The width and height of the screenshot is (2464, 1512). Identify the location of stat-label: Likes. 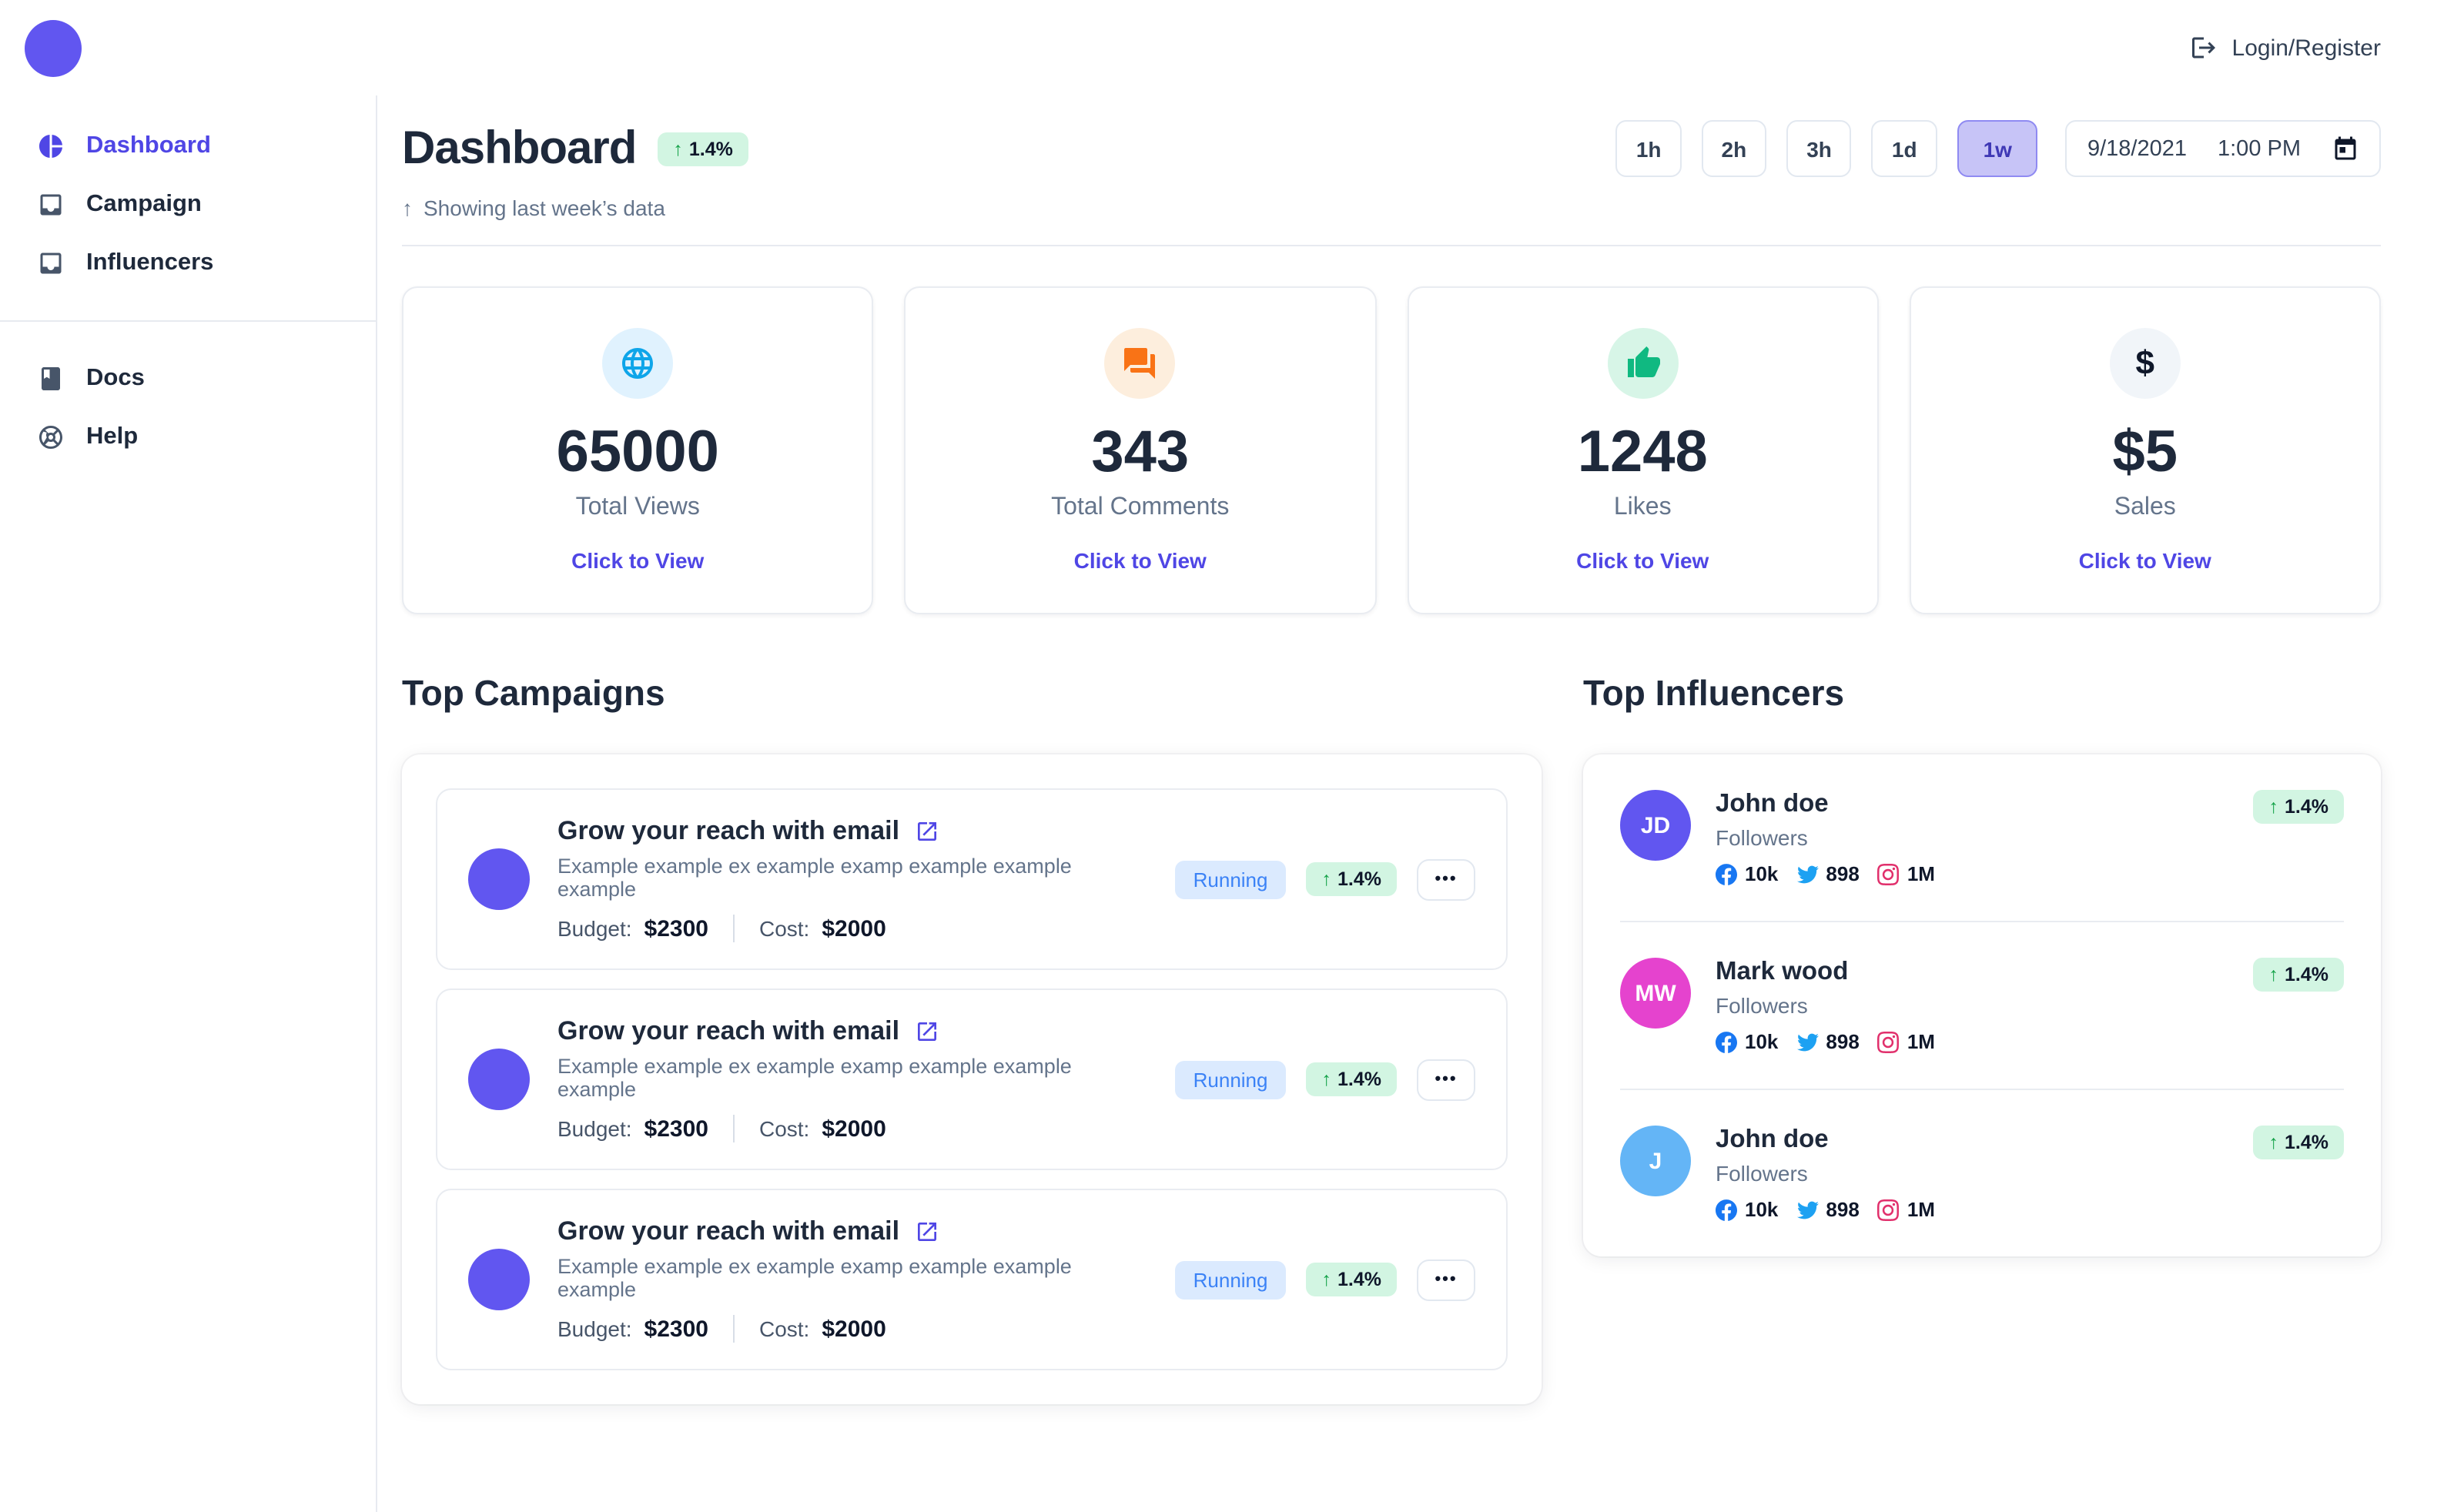
(1642, 507).